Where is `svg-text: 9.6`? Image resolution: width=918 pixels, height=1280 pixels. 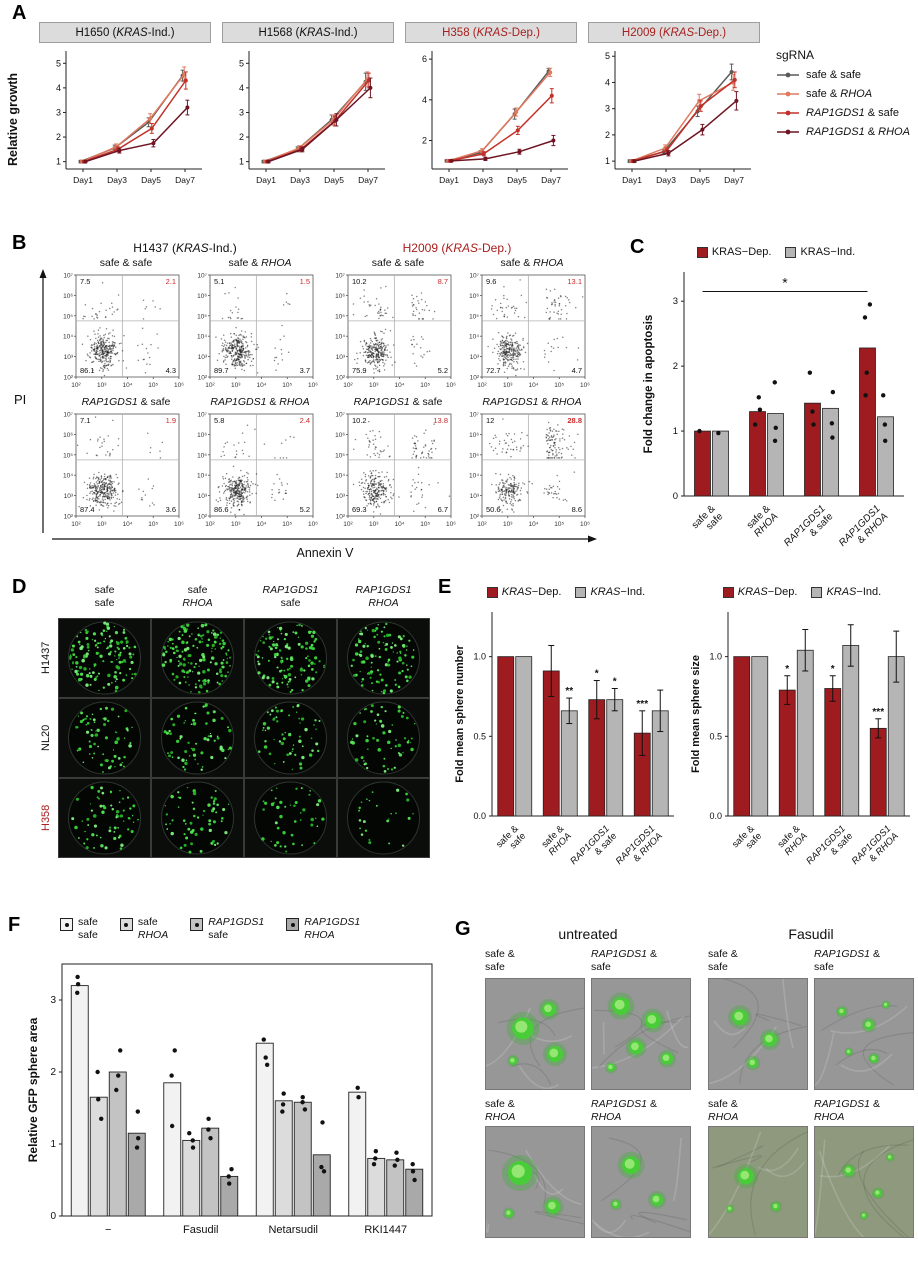 svg-text: 9.6 is located at coordinates (491, 281).